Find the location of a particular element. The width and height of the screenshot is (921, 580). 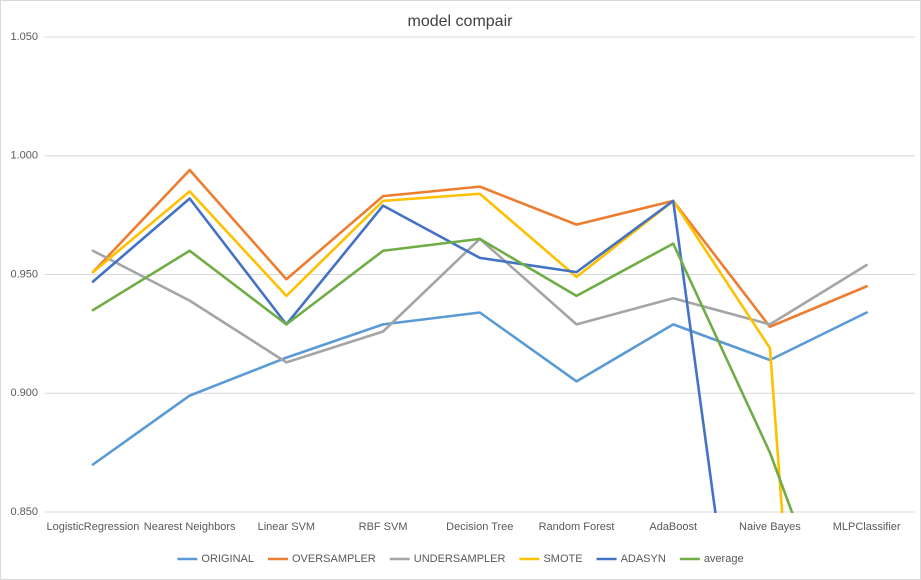

legend-item: UNDERSAMPLER is located at coordinates (447, 559).